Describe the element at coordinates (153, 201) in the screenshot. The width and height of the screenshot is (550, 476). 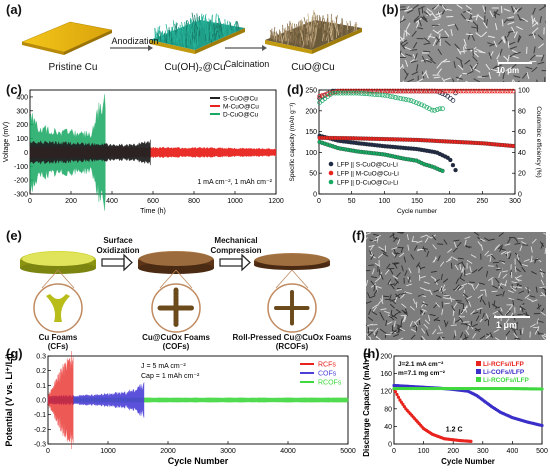
I see `x-tick-label: 600` at that location.